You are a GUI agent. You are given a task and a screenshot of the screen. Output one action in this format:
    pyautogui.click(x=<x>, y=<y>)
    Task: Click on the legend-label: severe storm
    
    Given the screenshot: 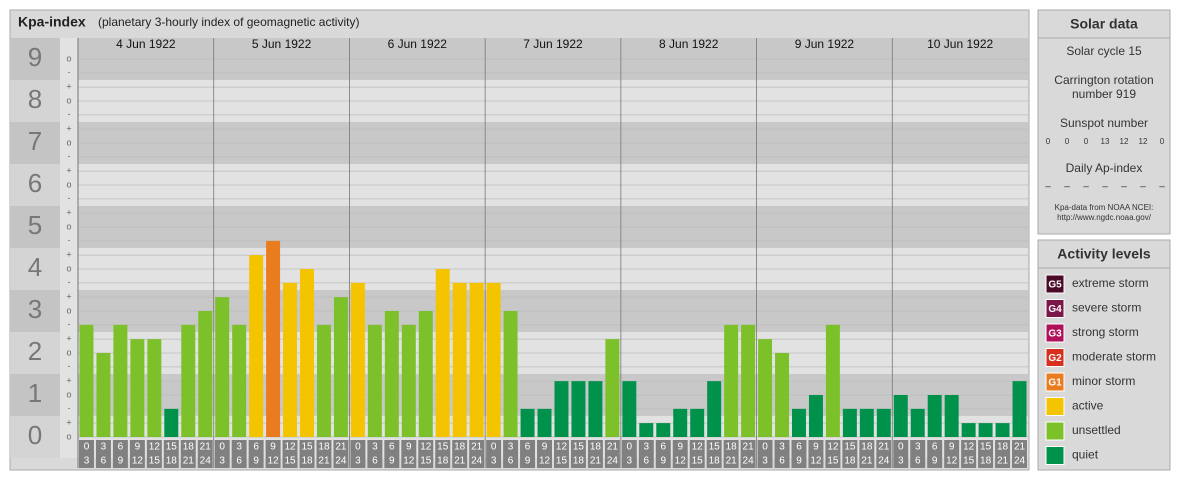 What is the action you would take?
    pyautogui.click(x=1106, y=308)
    